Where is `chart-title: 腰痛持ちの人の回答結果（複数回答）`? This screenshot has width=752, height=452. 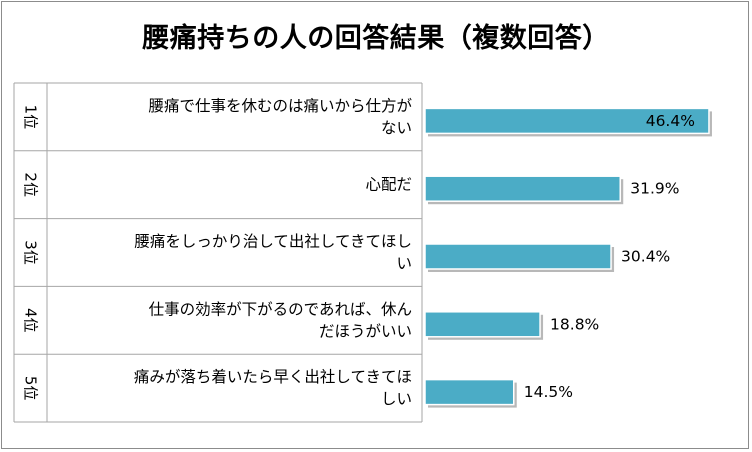
chart-title: 腰痛持ちの人の回答結果（複数回答） is located at coordinates (376, 38).